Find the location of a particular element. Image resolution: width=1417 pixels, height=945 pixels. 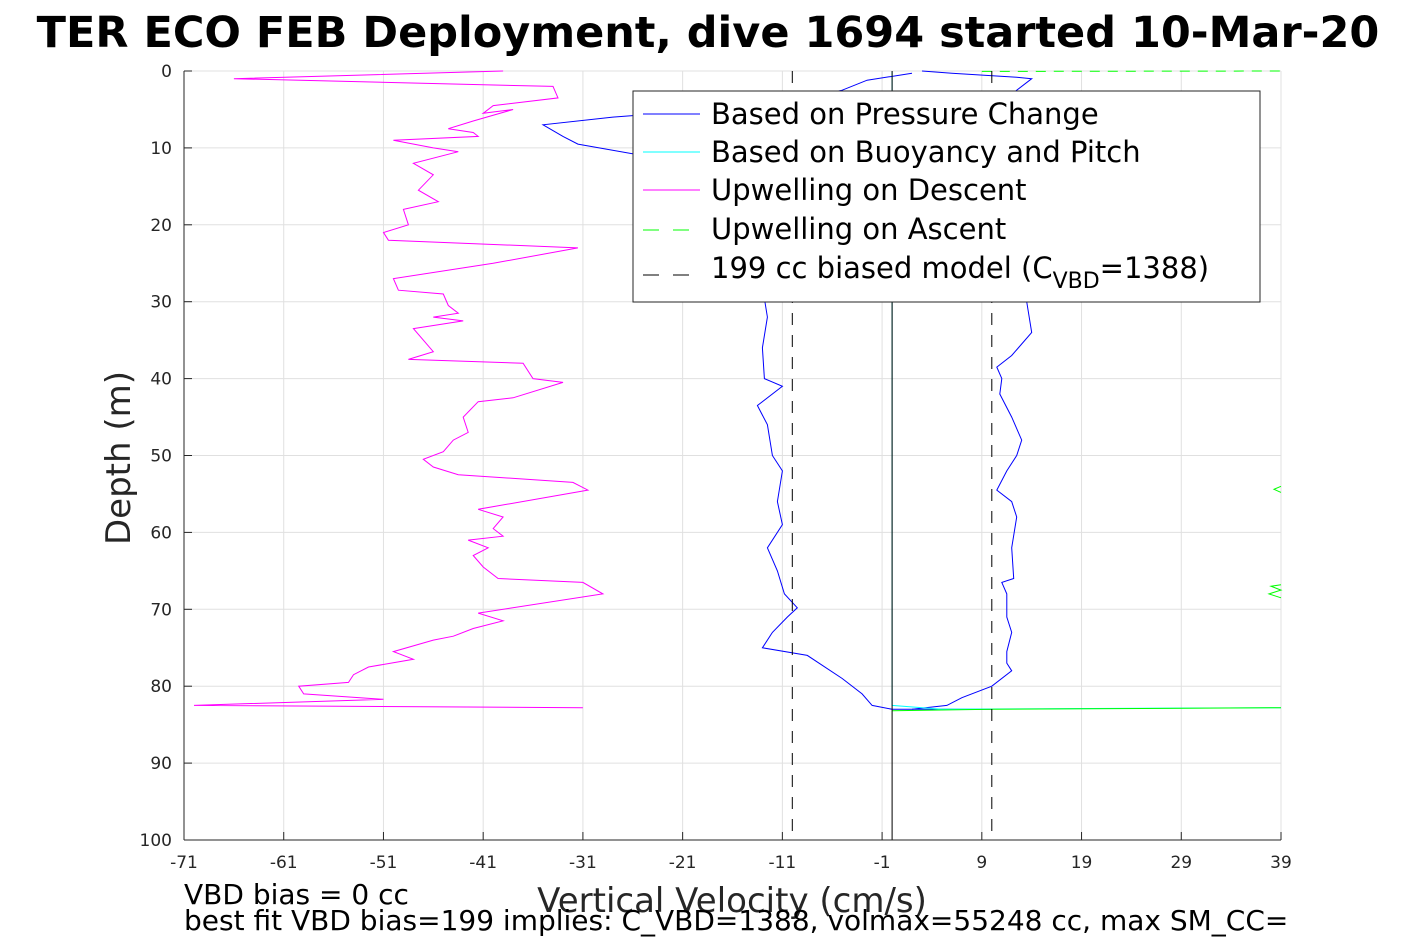

legend-label-model-tail: =1388) is located at coordinates (1154, 268).